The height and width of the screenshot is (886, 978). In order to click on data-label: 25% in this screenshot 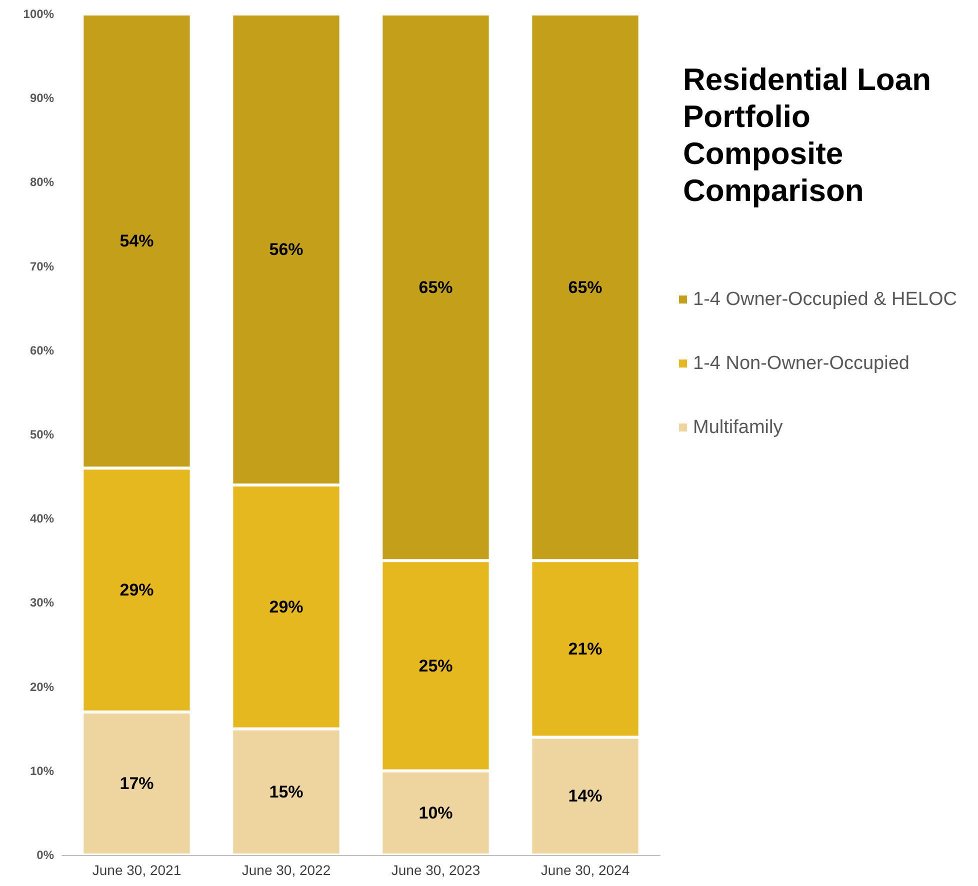, I will do `click(435, 666)`.